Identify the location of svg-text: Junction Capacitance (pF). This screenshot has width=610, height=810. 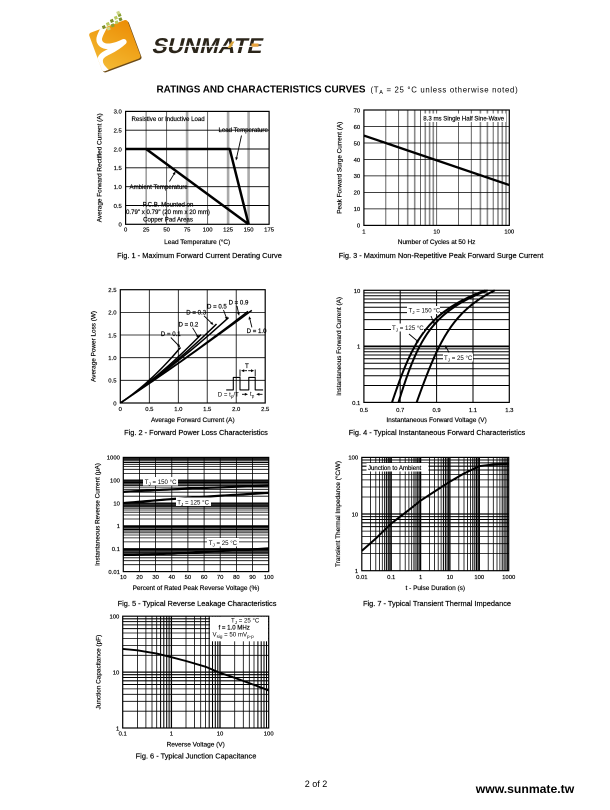
(98, 672).